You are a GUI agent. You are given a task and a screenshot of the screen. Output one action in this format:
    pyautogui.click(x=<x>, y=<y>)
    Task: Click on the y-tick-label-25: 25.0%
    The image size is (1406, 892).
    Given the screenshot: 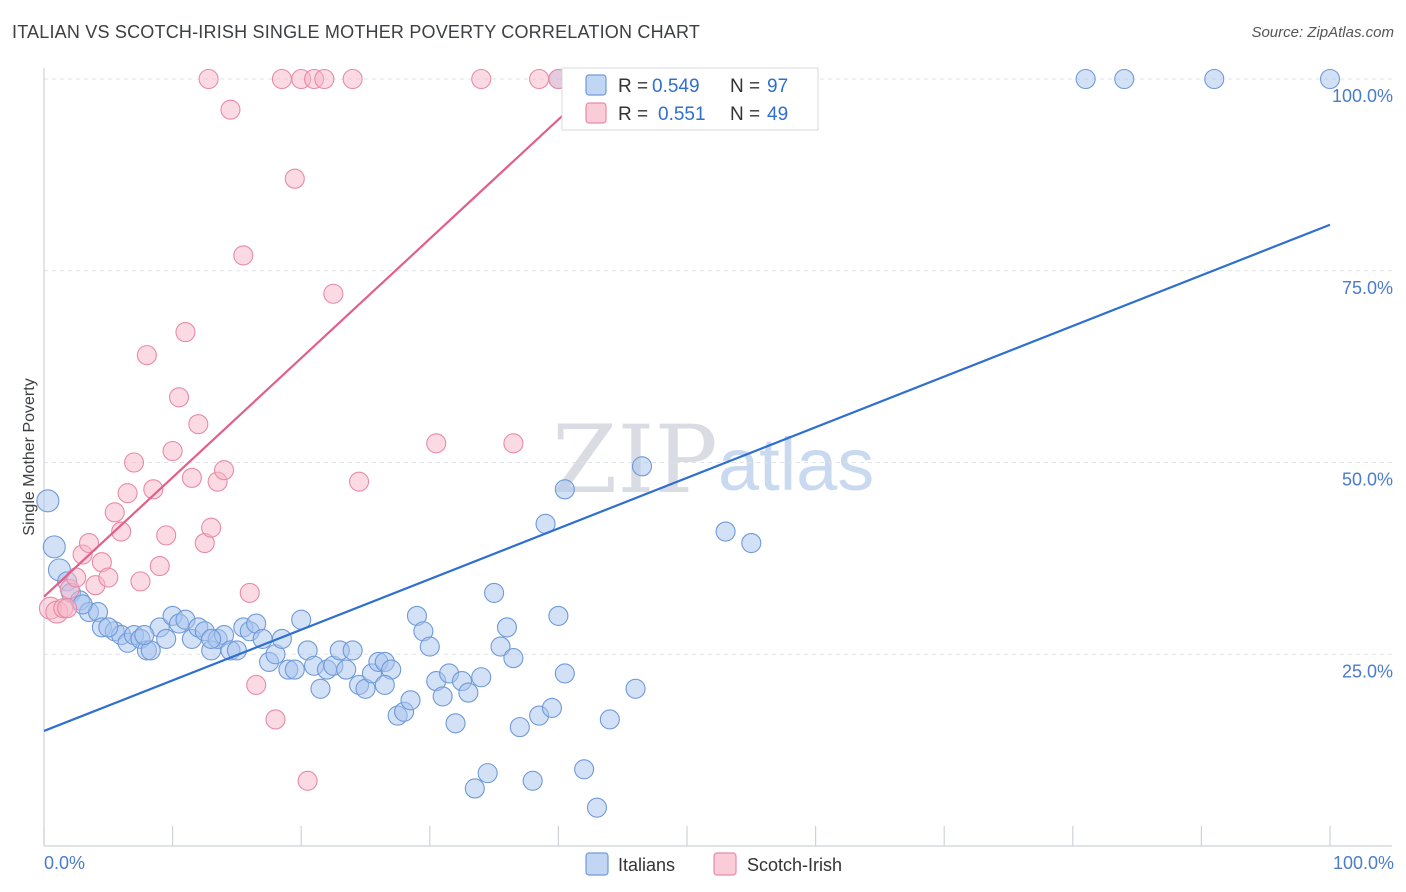 What is the action you would take?
    pyautogui.click(x=1367, y=671)
    